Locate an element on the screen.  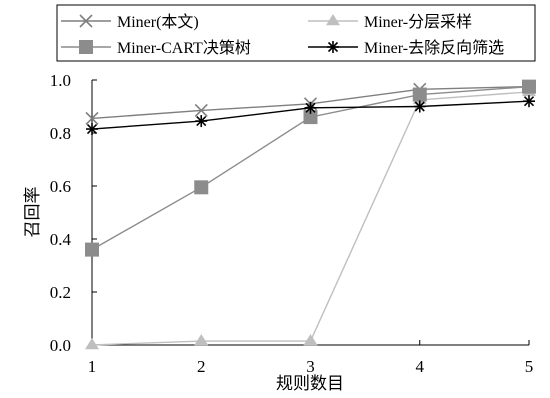
y-tick-label: 0.4 is located at coordinates (61, 239).